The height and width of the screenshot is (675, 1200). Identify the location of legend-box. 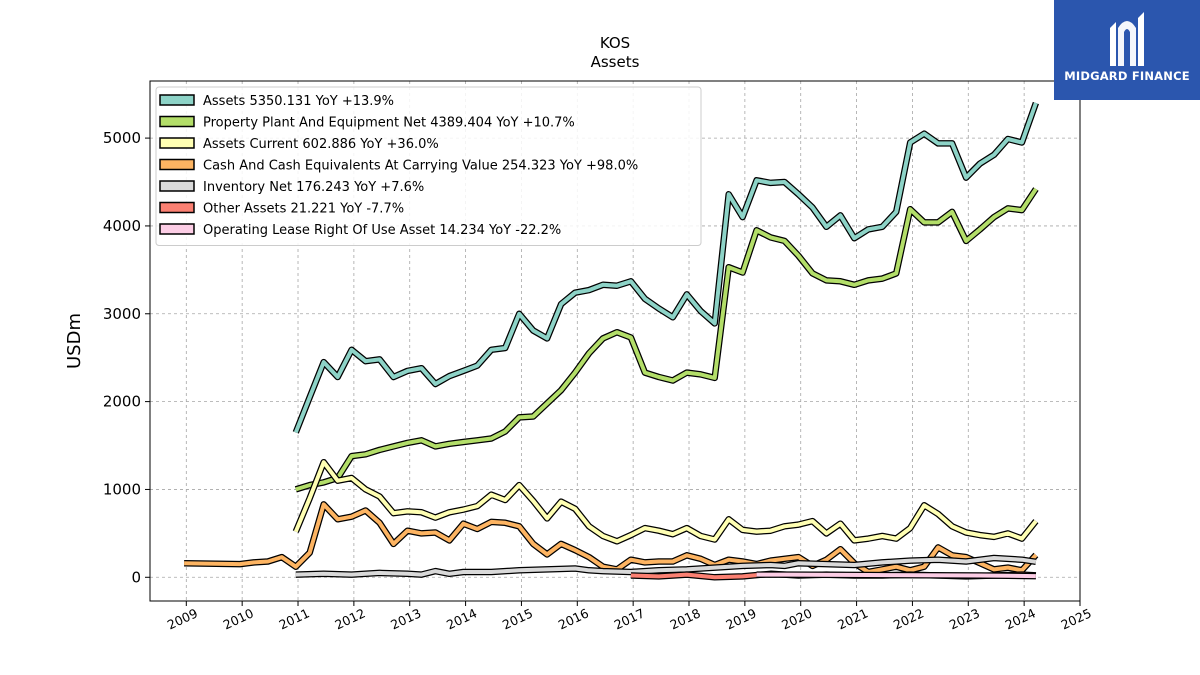
(428, 166).